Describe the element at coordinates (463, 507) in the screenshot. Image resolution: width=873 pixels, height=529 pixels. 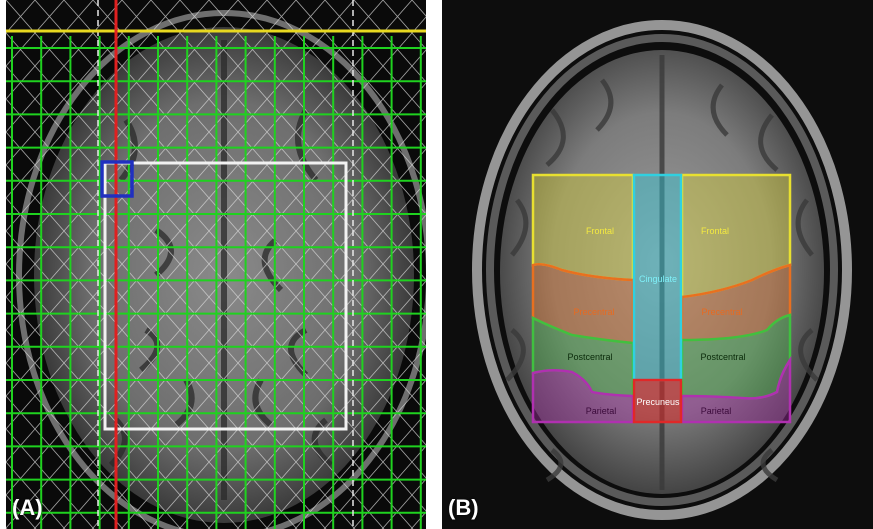
I see `panel-b-letter: (B)` at that location.